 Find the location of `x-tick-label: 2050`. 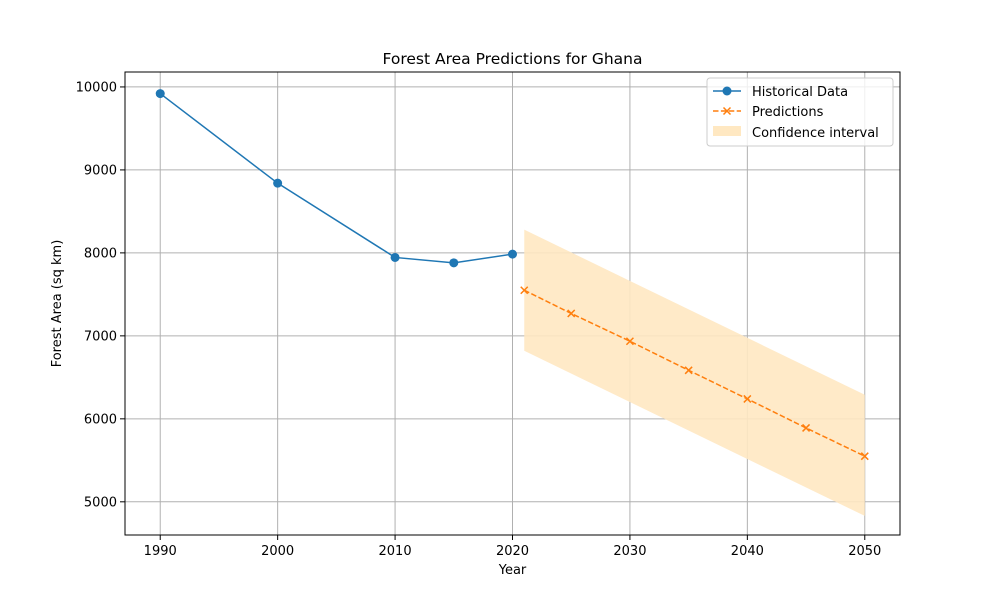

x-tick-label: 2050 is located at coordinates (864, 551).